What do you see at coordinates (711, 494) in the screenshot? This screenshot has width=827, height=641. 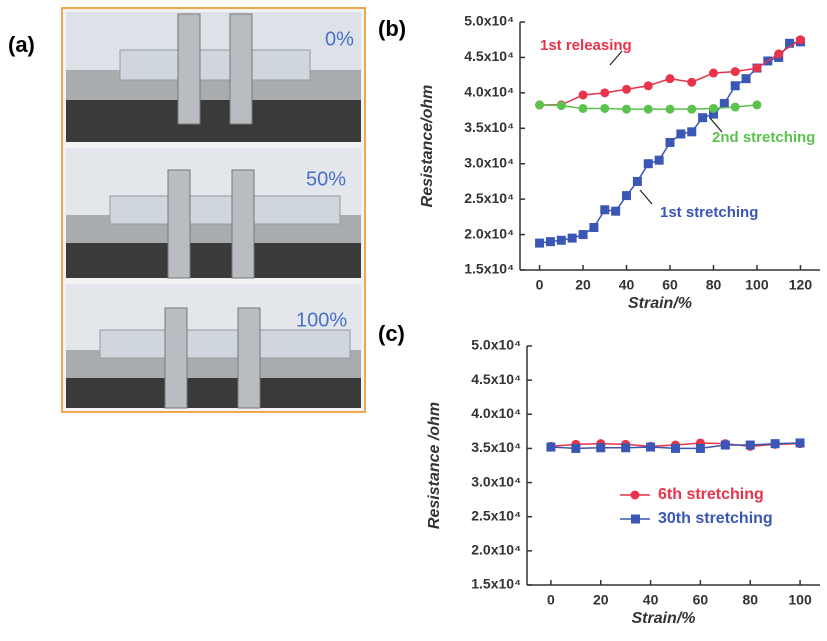 I see `legend-label: 6th stretching` at bounding box center [711, 494].